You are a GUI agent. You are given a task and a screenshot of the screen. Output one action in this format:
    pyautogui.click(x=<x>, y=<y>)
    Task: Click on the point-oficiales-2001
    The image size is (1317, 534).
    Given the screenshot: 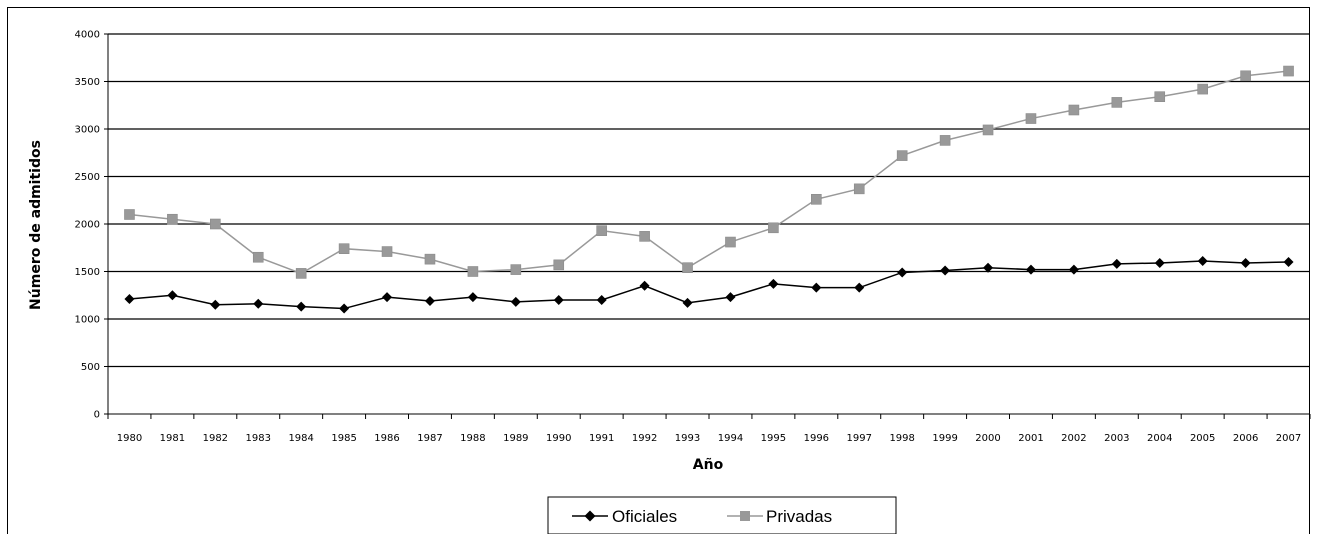 What is the action you would take?
    pyautogui.click(x=1030, y=269)
    